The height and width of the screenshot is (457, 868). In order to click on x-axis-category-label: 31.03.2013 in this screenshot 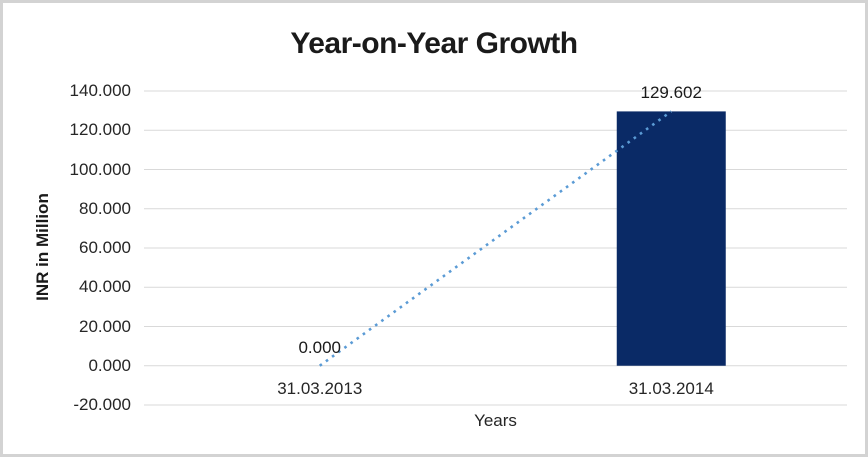, I will do `click(320, 388)`.